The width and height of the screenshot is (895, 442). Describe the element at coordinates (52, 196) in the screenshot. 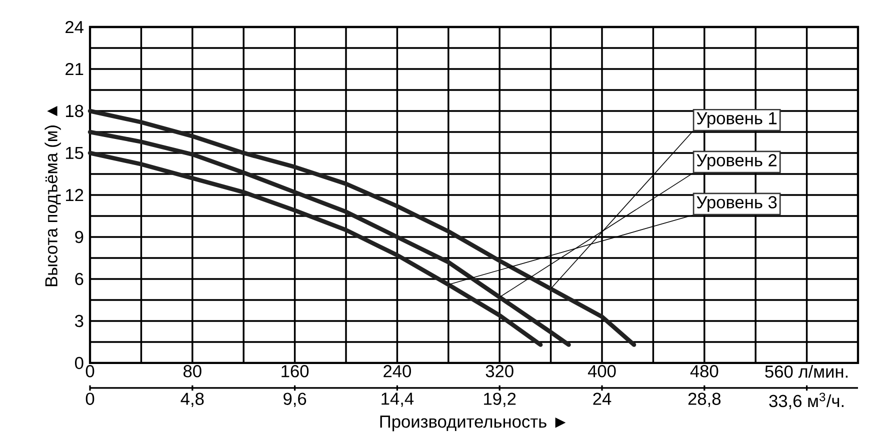

I see `y-axis-title: Высота подъёма (м) ▲` at that location.